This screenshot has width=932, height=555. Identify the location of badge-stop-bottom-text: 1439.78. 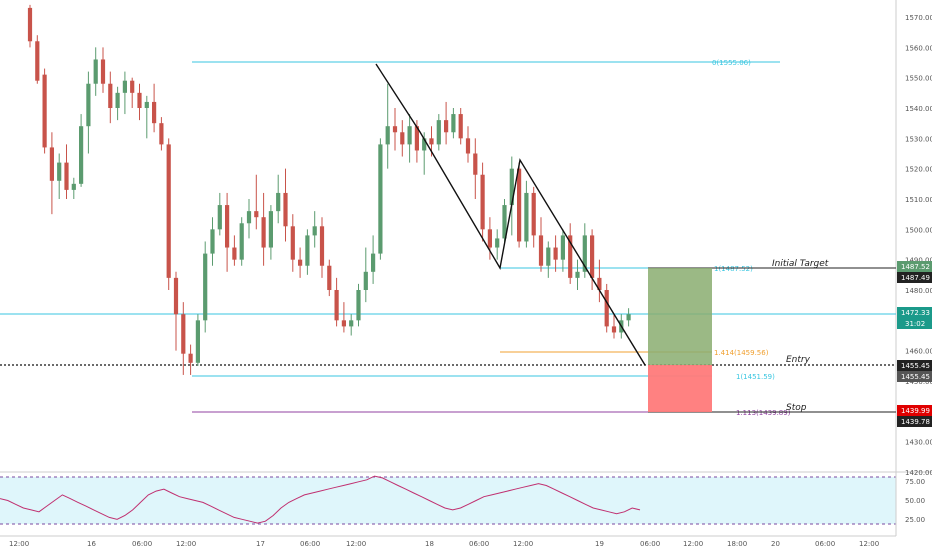
(915, 422).